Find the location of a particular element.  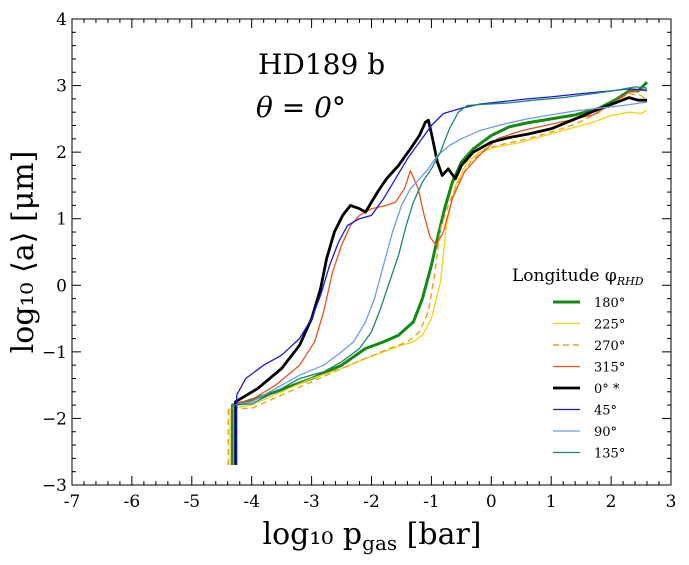

x-tick-label: 0 is located at coordinates (491, 502).